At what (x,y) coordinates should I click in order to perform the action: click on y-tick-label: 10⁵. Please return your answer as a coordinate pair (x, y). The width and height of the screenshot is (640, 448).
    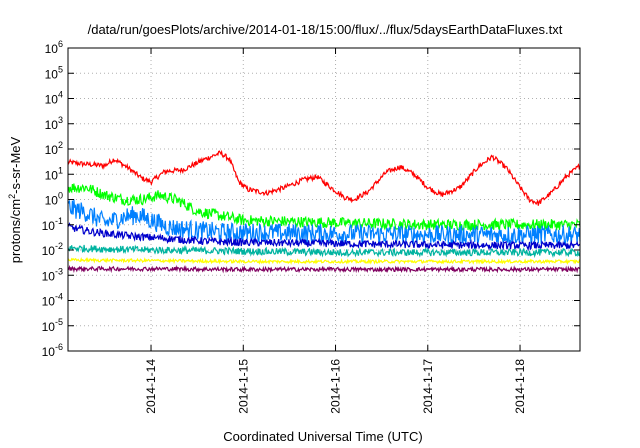
    Looking at the image, I should click on (54, 72).